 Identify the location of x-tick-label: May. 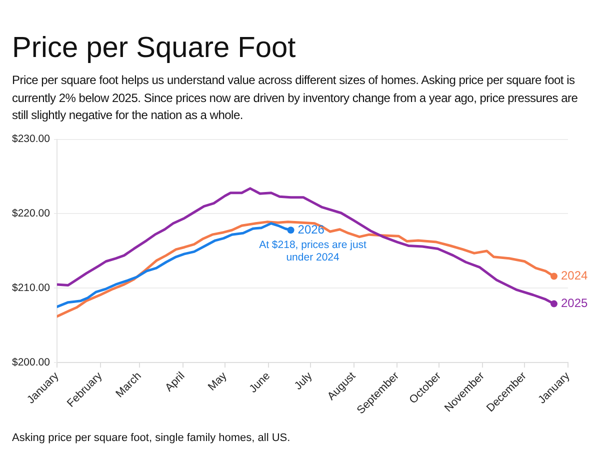
(218, 382).